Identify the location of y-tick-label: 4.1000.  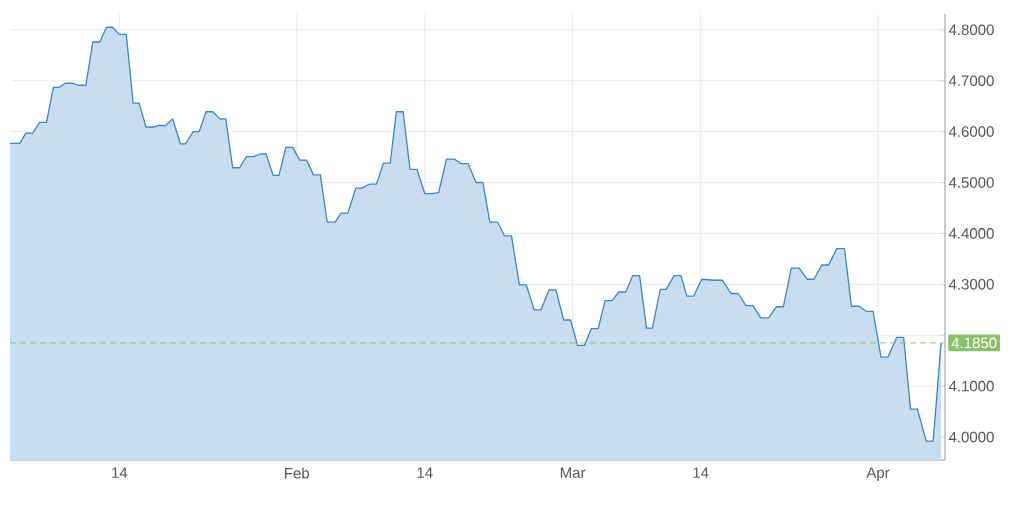
(971, 386).